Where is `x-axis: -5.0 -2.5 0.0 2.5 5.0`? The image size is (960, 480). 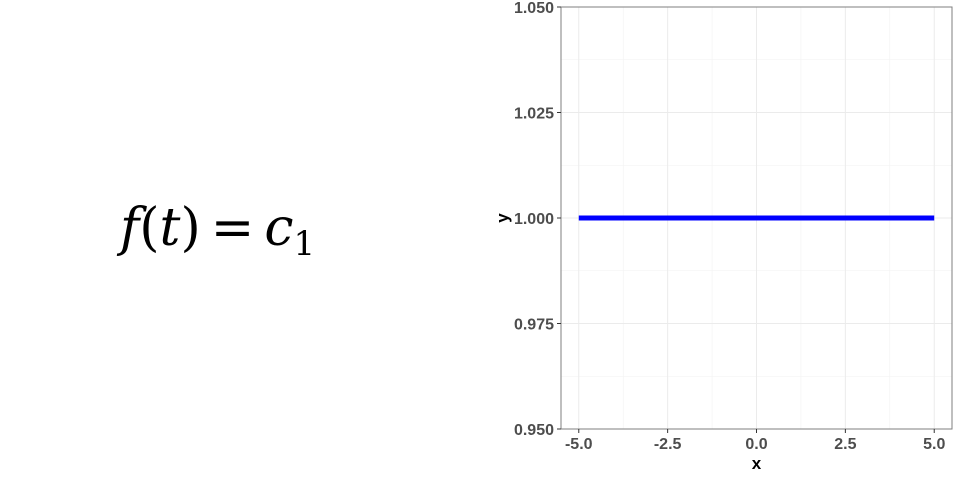
x-axis: -5.0 -2.5 0.0 2.5 5.0 is located at coordinates (755, 441).